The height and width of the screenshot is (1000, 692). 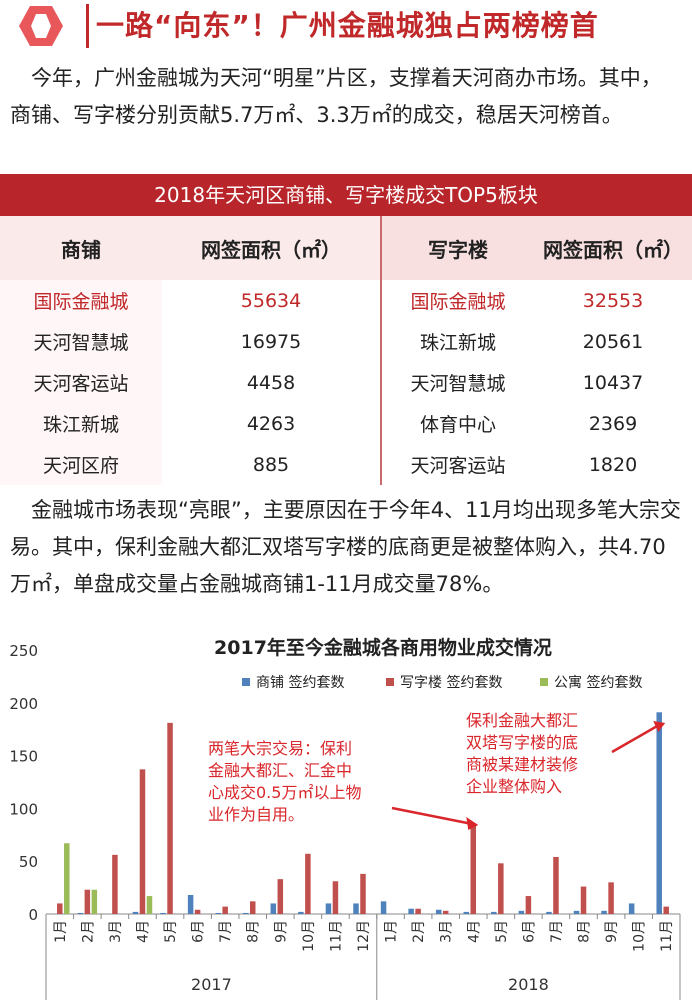 What do you see at coordinates (271, 300) in the screenshot?
I see `cell: 55634` at bounding box center [271, 300].